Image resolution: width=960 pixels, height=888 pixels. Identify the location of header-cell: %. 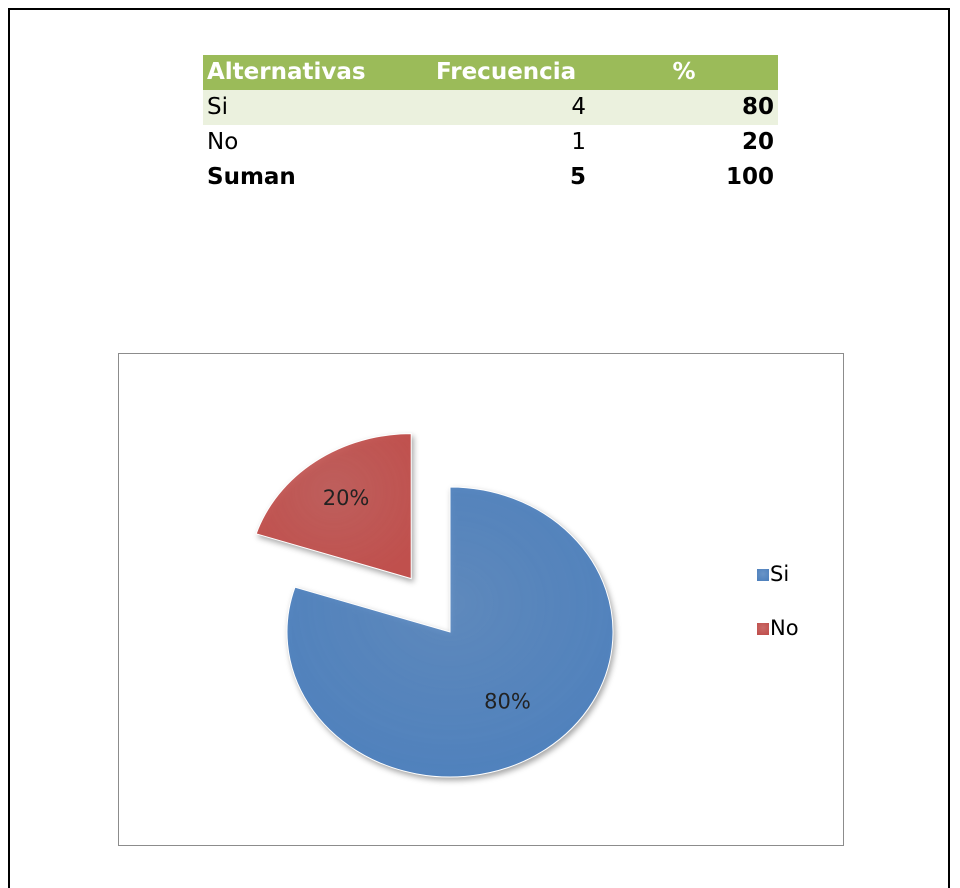
(684, 72).